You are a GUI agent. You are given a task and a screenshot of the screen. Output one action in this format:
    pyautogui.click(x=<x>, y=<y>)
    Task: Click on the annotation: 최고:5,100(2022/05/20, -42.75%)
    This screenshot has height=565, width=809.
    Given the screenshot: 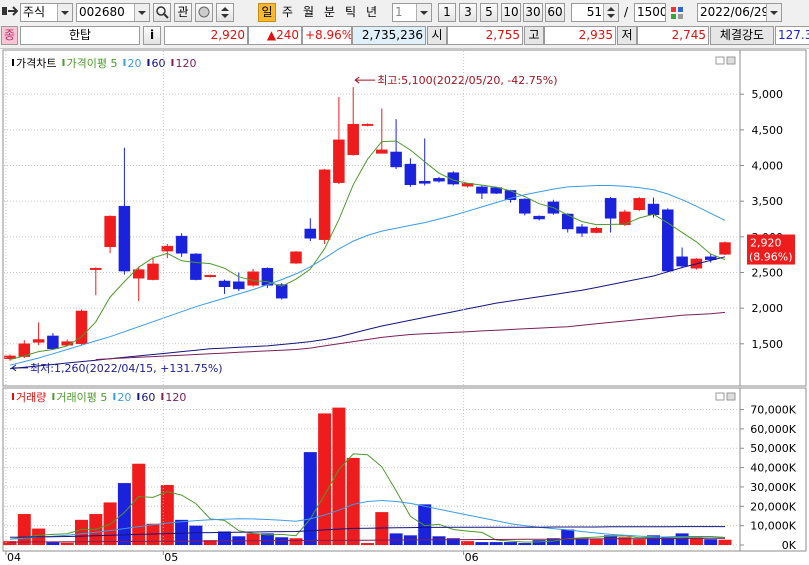 What is the action you would take?
    pyautogui.click(x=467, y=80)
    